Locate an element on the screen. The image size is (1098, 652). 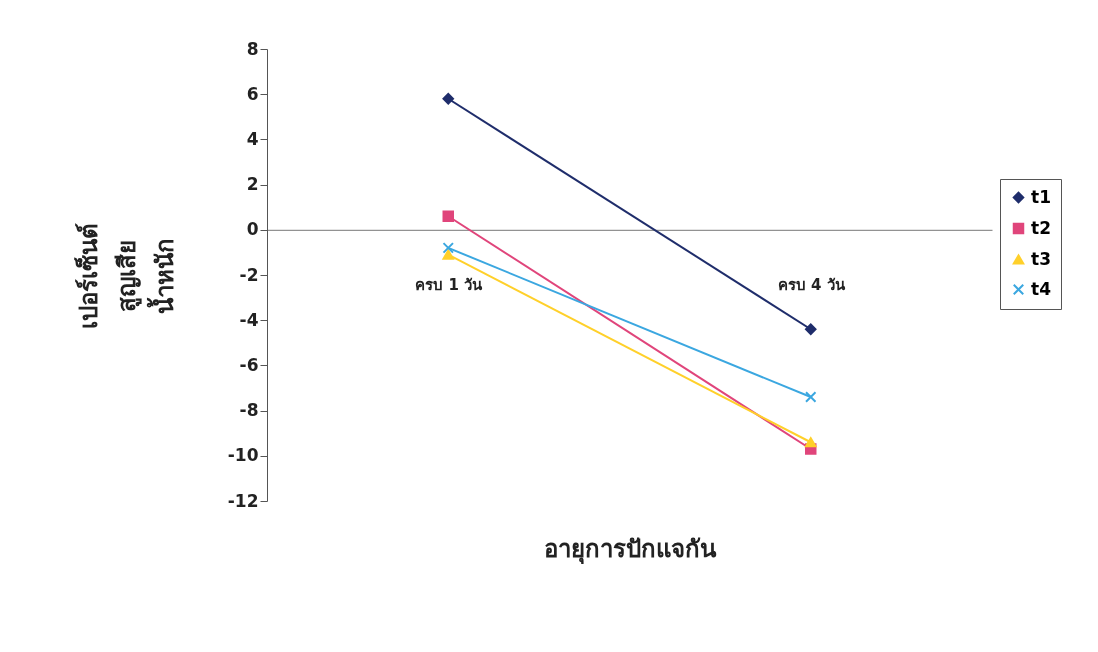
y-tick-label: 4 is located at coordinates (252, 138).